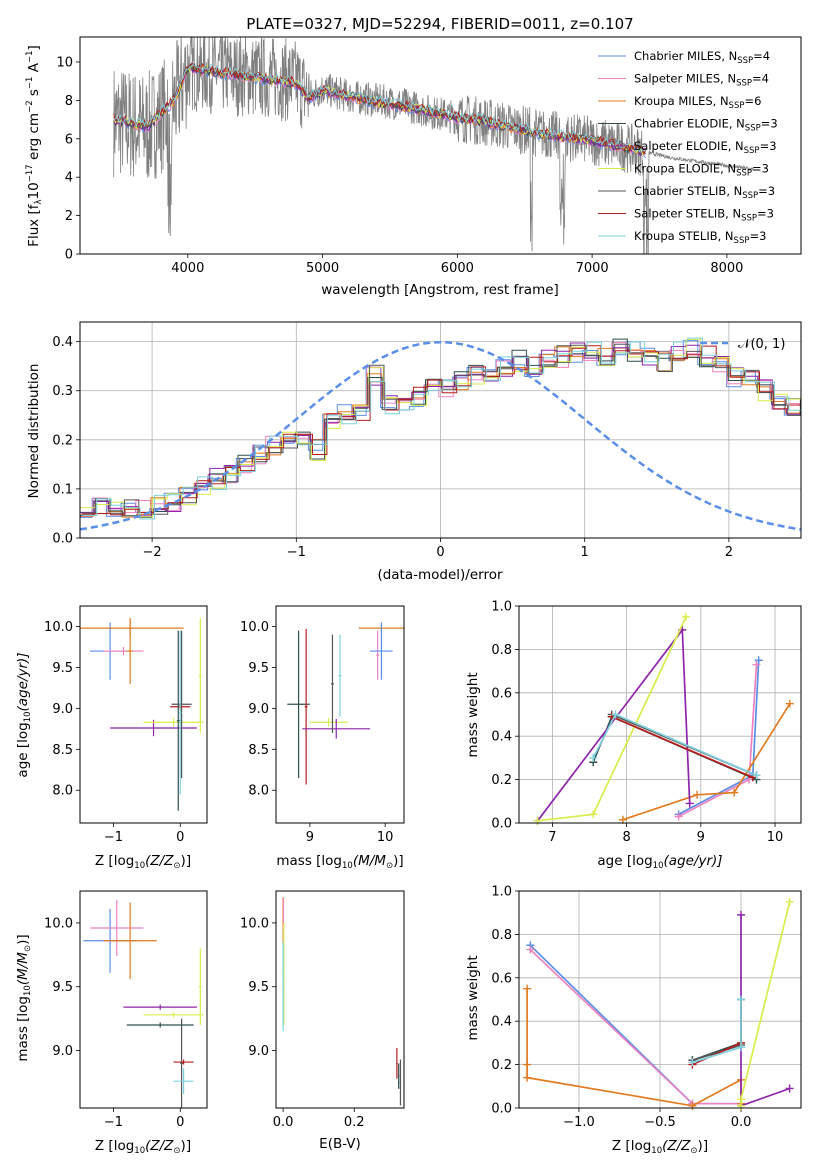  What do you see at coordinates (626, 837) in the screenshot?
I see `age-weight-xtick-label: 8` at bounding box center [626, 837].